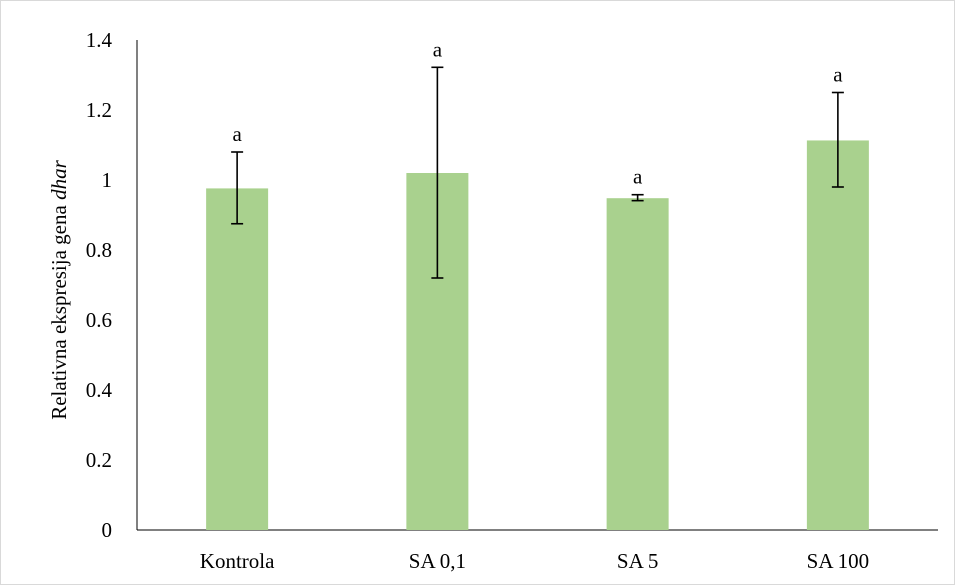 The image size is (955, 585). Describe the element at coordinates (99, 40) in the screenshot. I see `y-tick-label: 1.4` at that location.